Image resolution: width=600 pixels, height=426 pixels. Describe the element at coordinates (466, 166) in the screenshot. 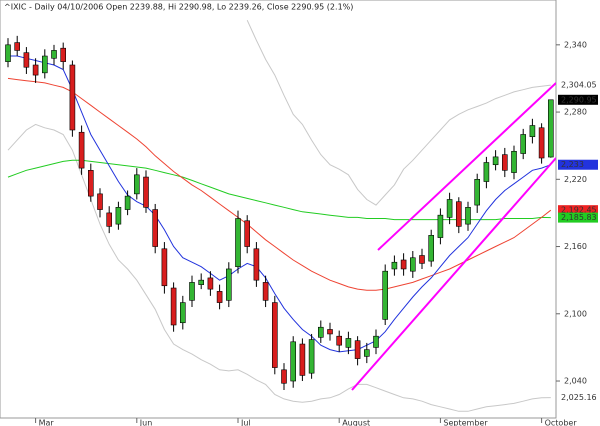

I see `channel-upper` at that location.